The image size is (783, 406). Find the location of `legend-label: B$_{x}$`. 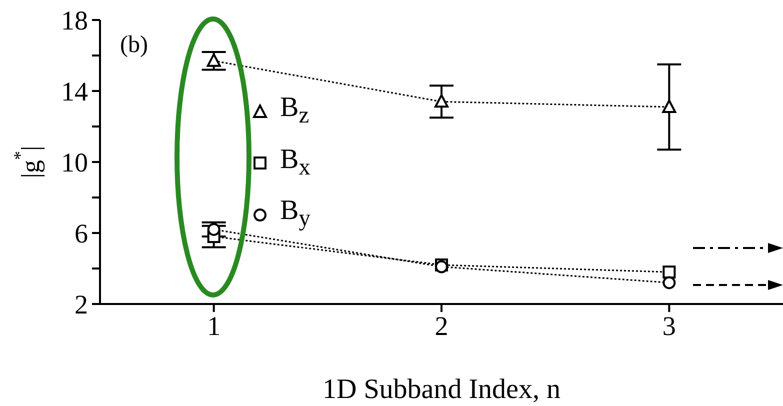

legend-label: B$_{x}$ is located at coordinates (295, 162).